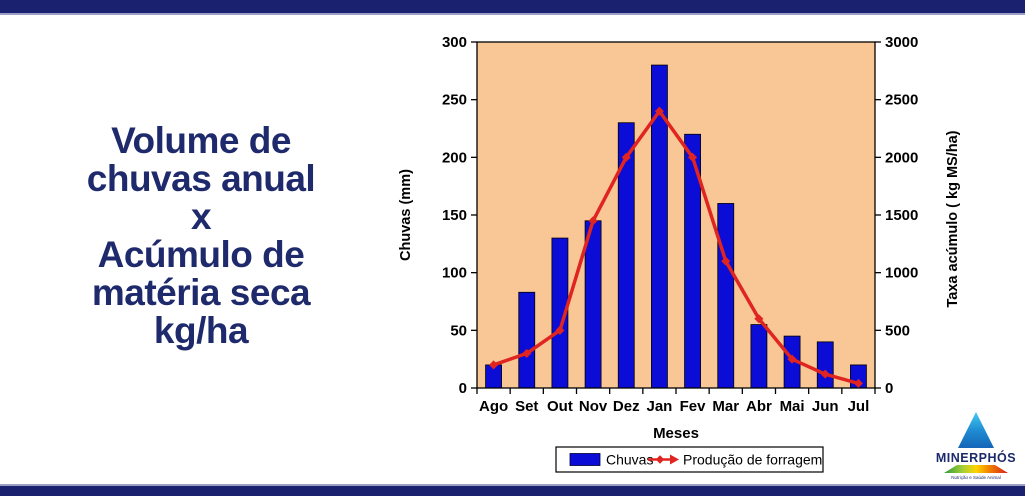 This screenshot has width=1025, height=496. I want to click on left-axis-tick-label: 300, so click(454, 42).